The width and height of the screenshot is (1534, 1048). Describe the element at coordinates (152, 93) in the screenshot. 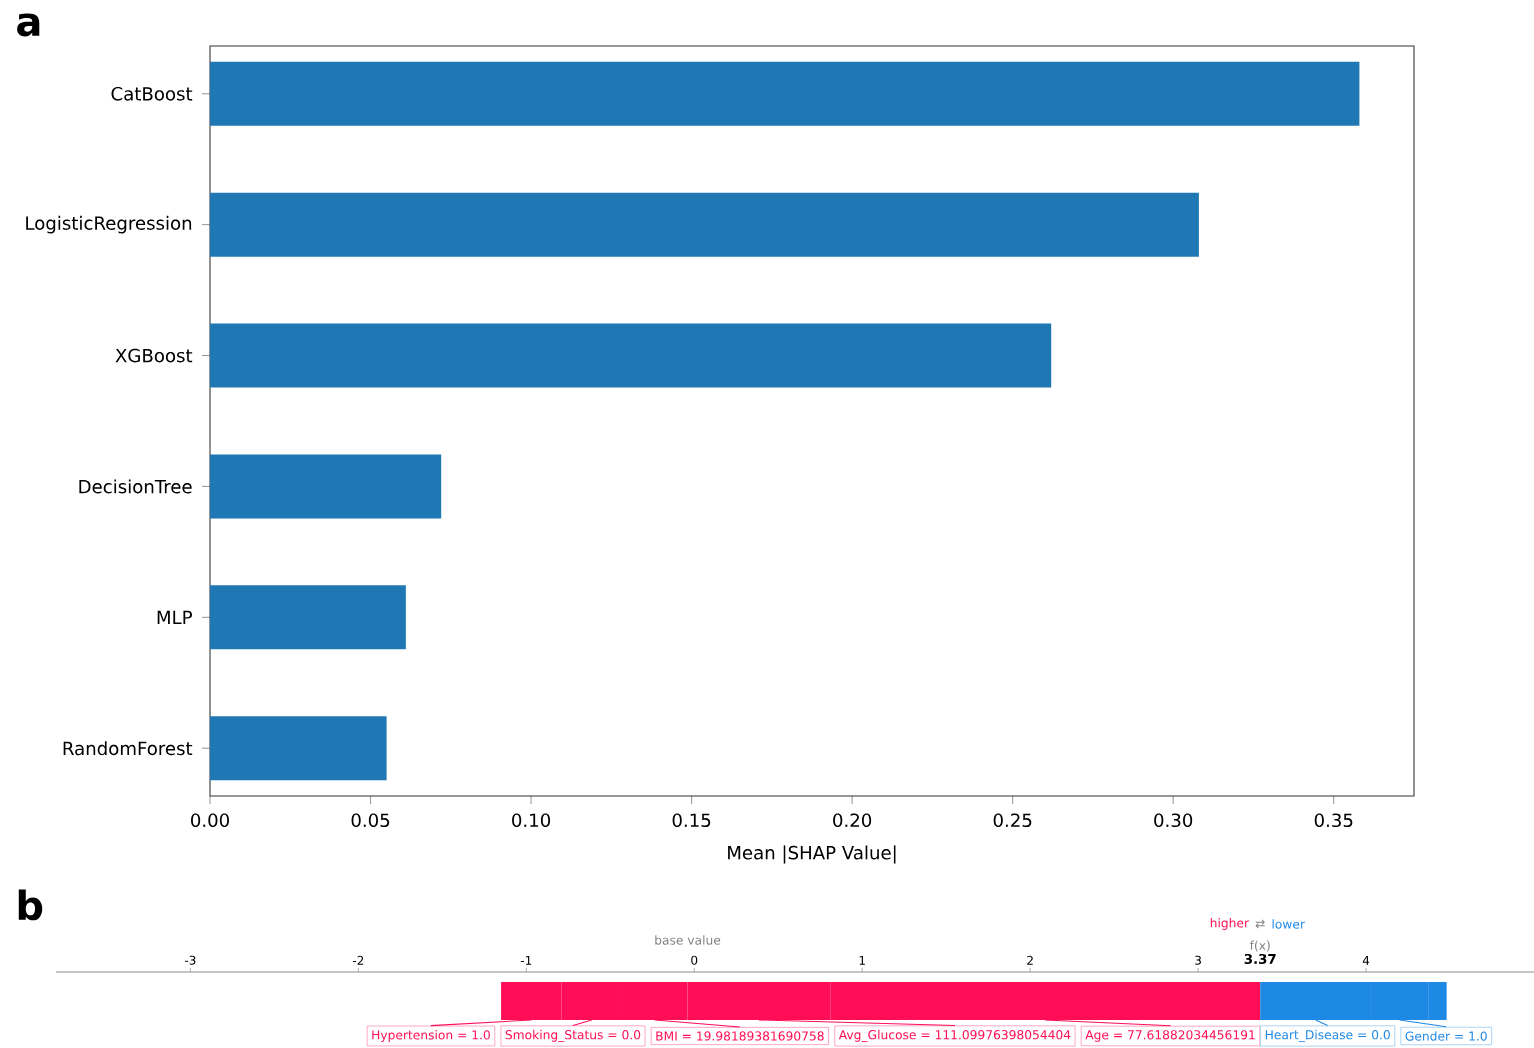

I see `y-tick-label: CatBoost` at that location.